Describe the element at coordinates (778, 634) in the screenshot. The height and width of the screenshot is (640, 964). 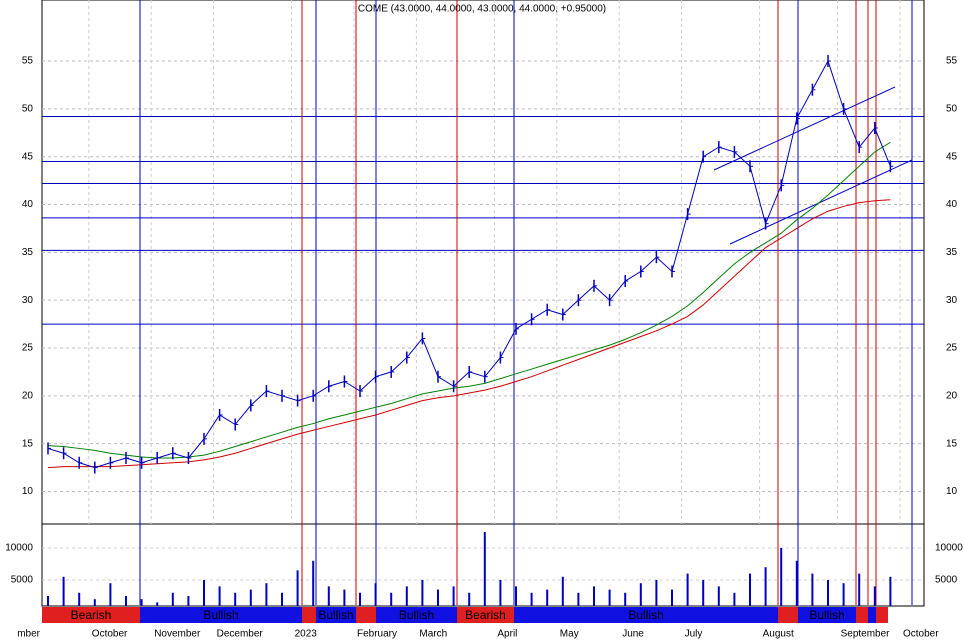
I see `x-tick-label: August` at that location.